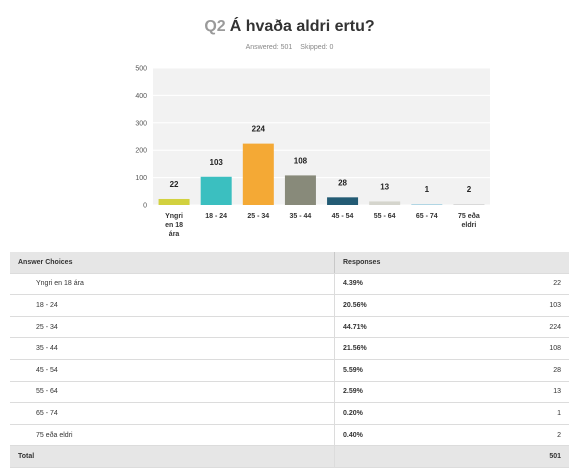 This screenshot has height=468, width=579. I want to click on question-number: Q2, so click(215, 26).